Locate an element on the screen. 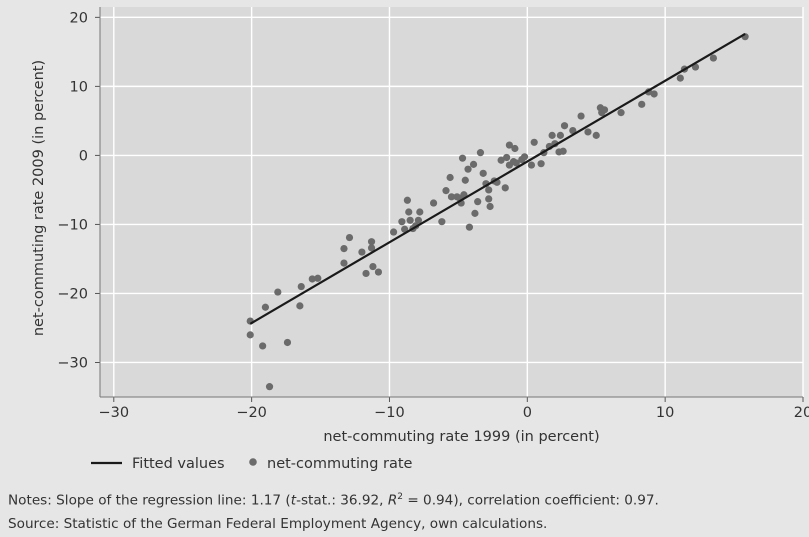 This screenshot has height=537, width=809. notes-text-mid: -stat.: 36.92, is located at coordinates (342, 500).